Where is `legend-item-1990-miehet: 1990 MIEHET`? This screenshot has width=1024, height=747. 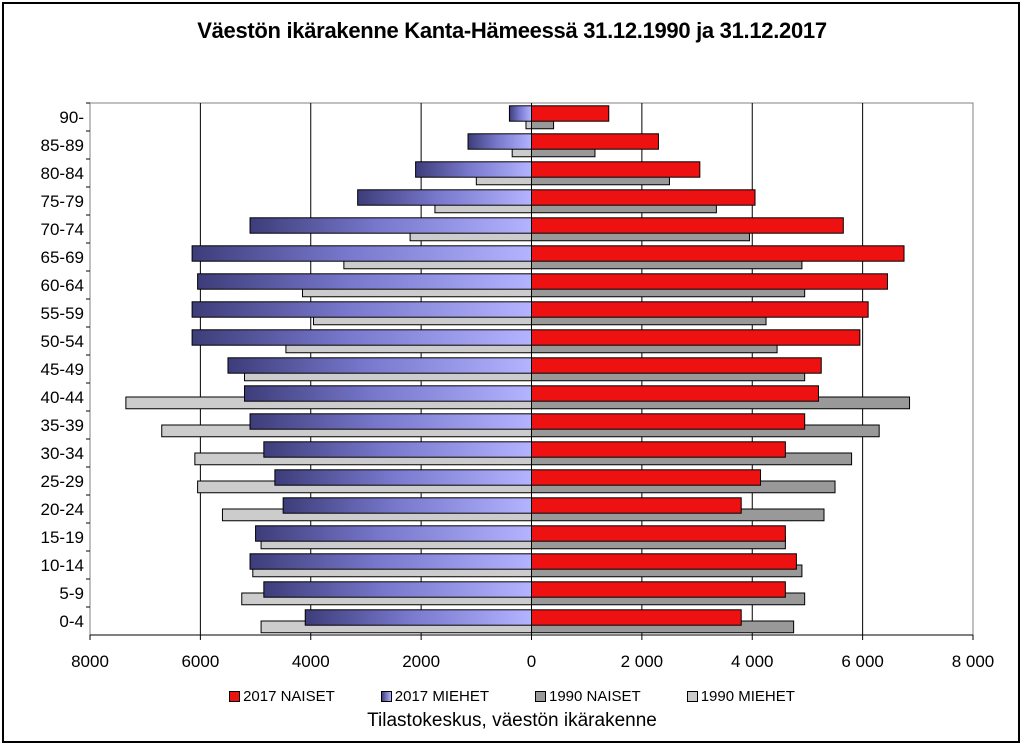 legend-item-1990-miehet: 1990 MIEHET is located at coordinates (740, 696).